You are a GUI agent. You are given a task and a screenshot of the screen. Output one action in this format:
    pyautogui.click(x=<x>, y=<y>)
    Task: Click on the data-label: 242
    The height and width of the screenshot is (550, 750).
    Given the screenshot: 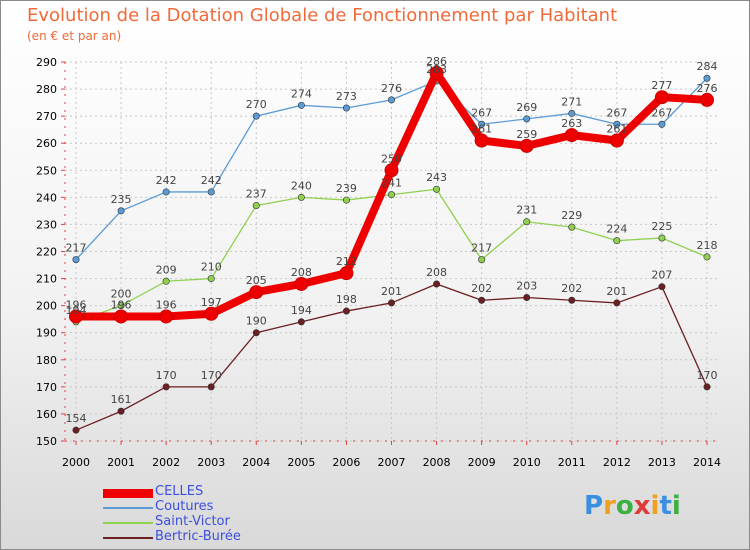 What is the action you would take?
    pyautogui.click(x=166, y=180)
    